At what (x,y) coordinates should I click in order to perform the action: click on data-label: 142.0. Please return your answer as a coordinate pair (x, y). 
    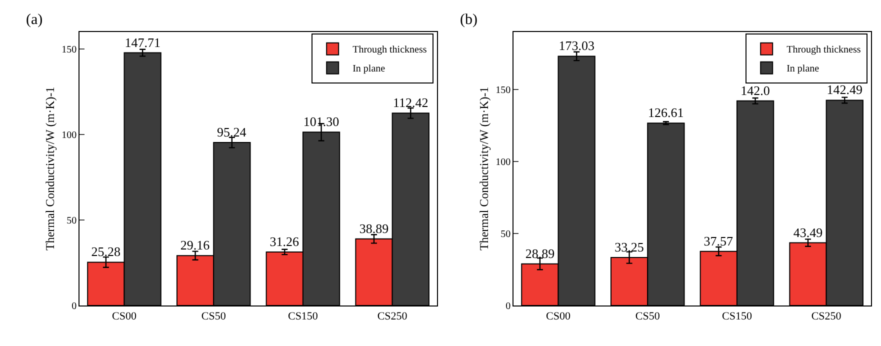
    Looking at the image, I should click on (755, 90).